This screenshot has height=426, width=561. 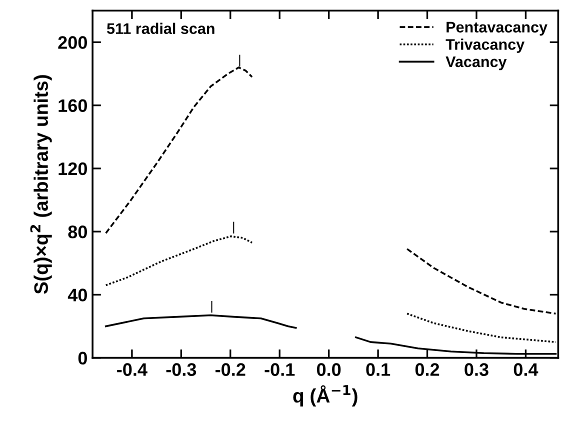 I want to click on x-tick-label: 0.1, so click(x=378, y=369).